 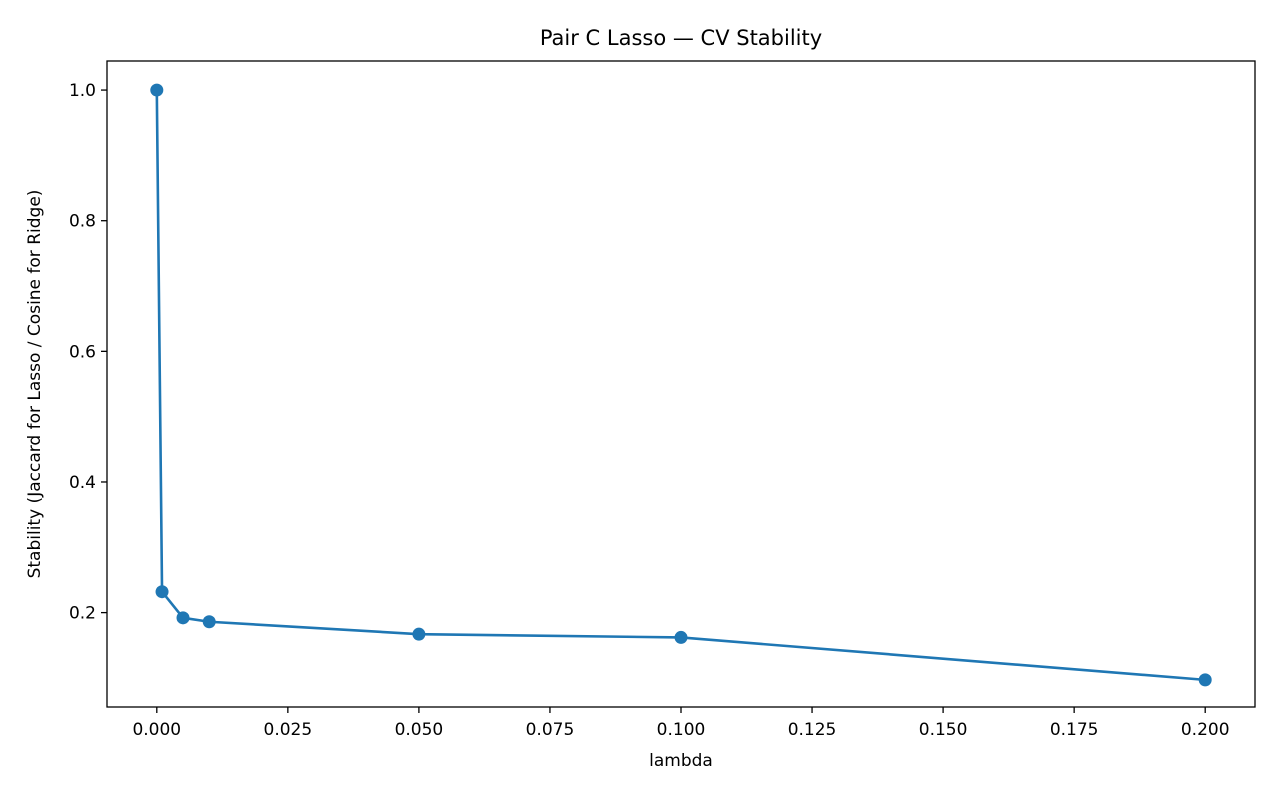 What do you see at coordinates (82, 91) in the screenshot?
I see `y-tick-label: 1.0` at bounding box center [82, 91].